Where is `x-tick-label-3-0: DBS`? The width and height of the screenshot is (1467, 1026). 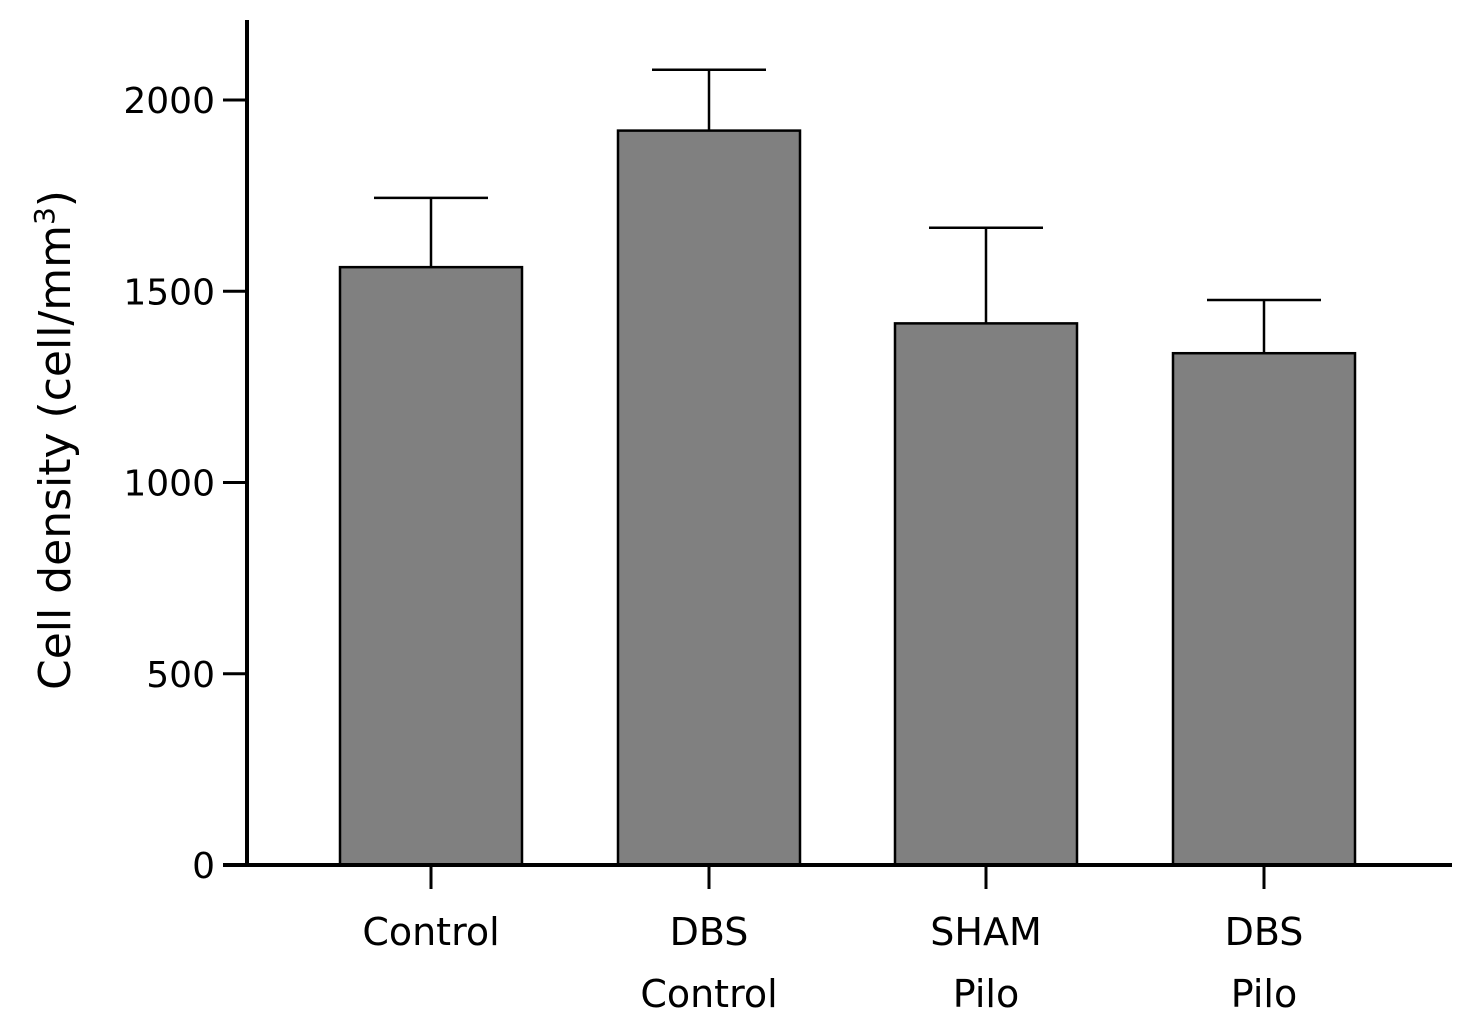 x-tick-label-3-0: DBS is located at coordinates (1264, 932).